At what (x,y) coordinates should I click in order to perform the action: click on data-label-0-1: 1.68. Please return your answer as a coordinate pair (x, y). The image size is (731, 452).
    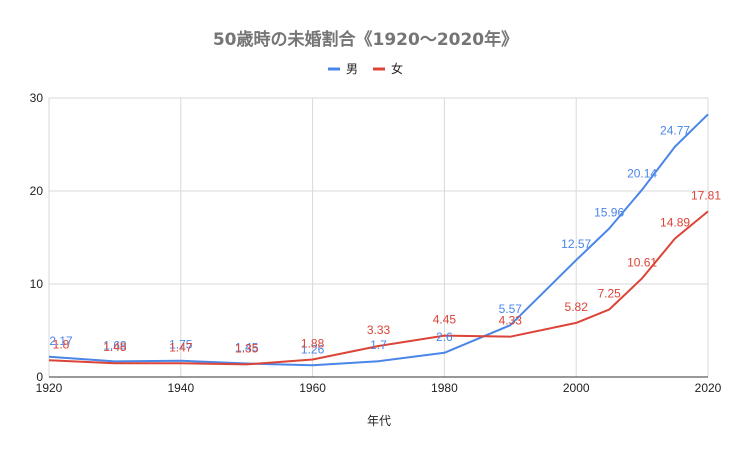
    Looking at the image, I should click on (115, 345).